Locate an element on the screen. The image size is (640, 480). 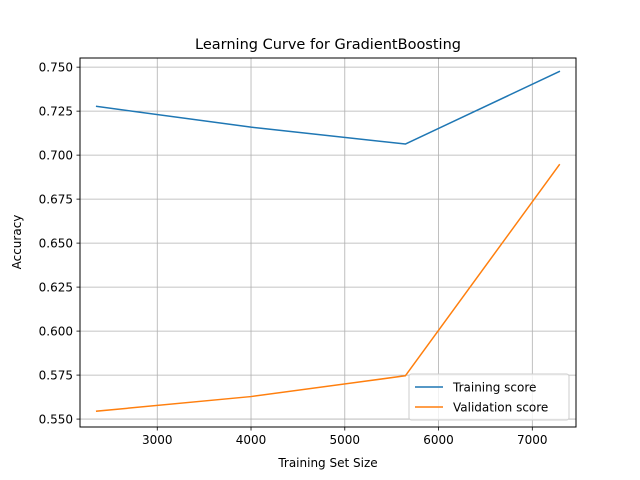
legend-box is located at coordinates (489, 397).